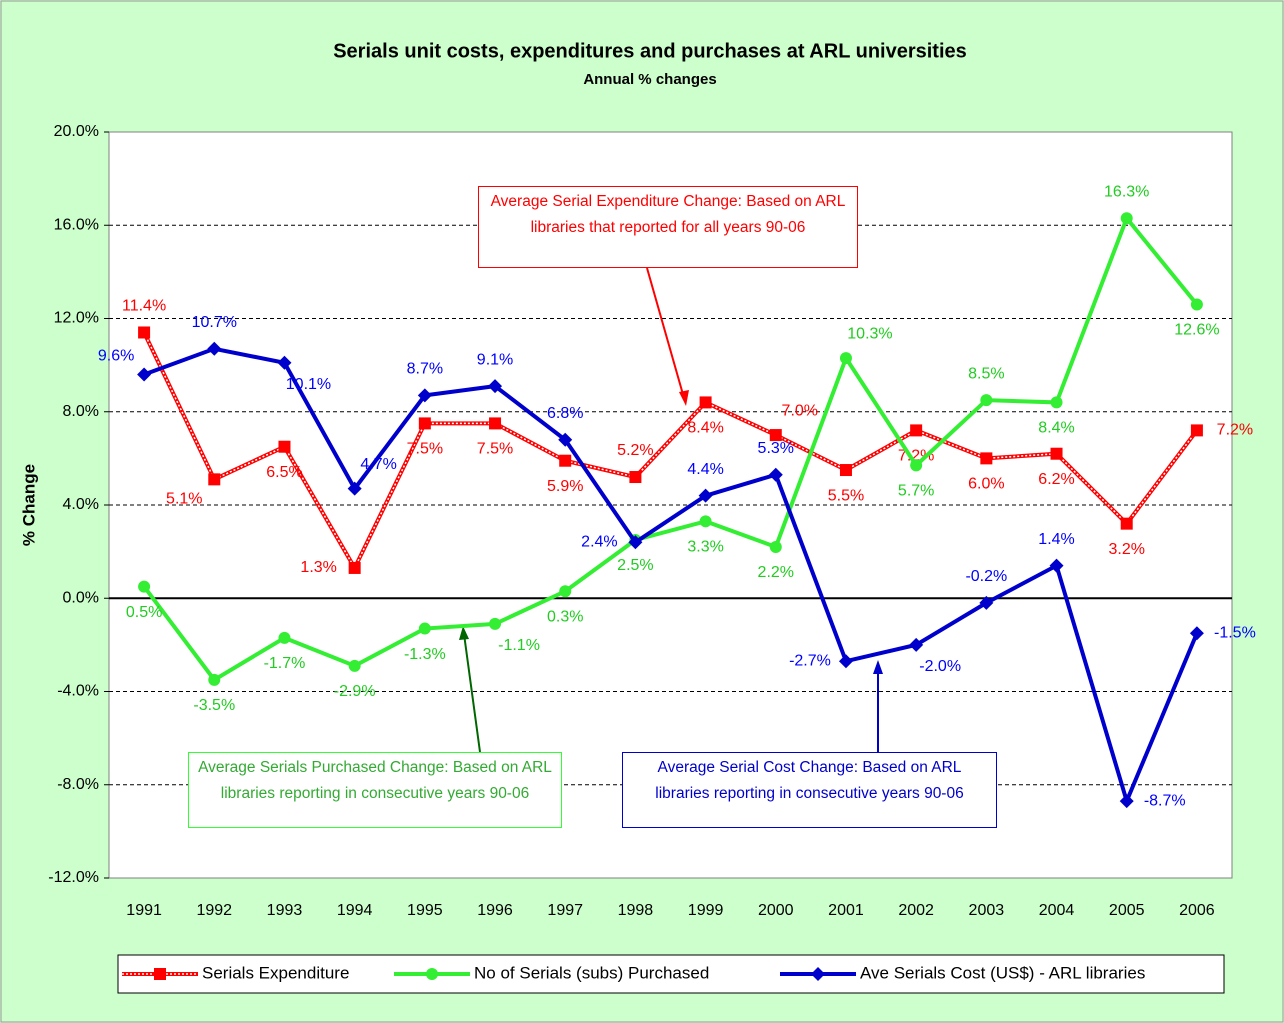 This screenshot has width=1284, height=1023. I want to click on data-label: 1.4%, so click(1056, 539).